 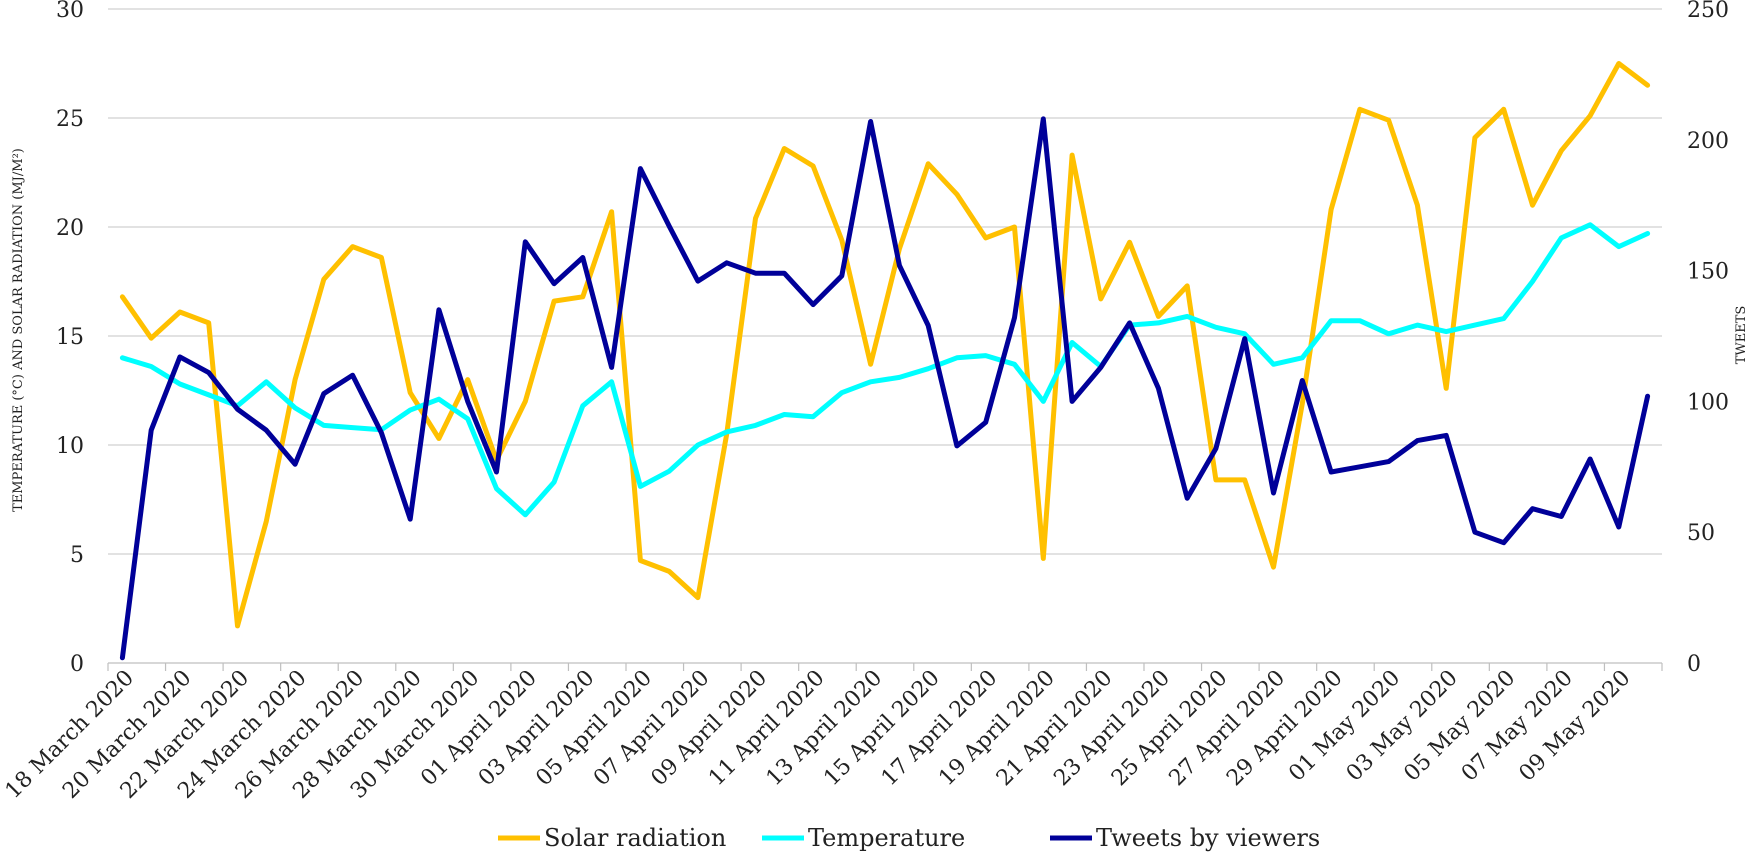 I want to click on left-tick-label: 0, so click(x=77, y=664).